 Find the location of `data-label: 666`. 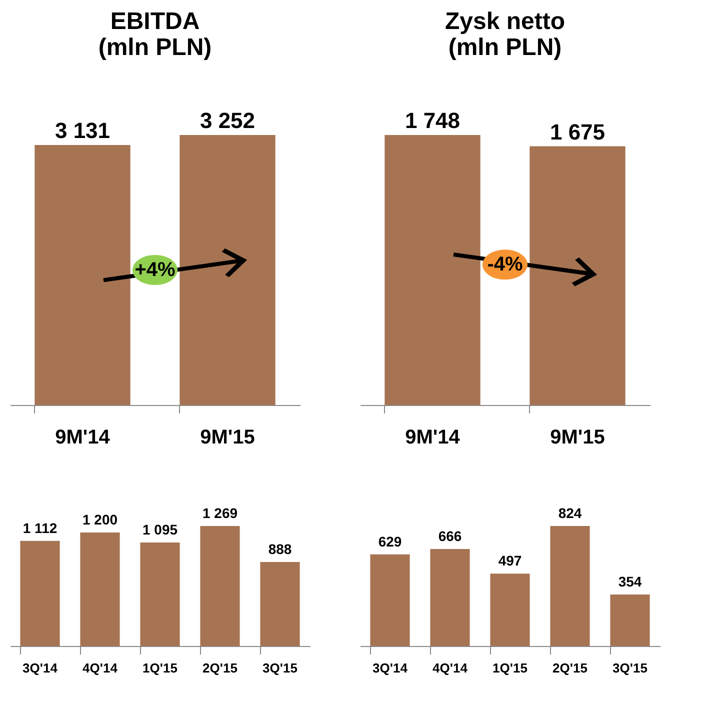

data-label: 666 is located at coordinates (450, 536).